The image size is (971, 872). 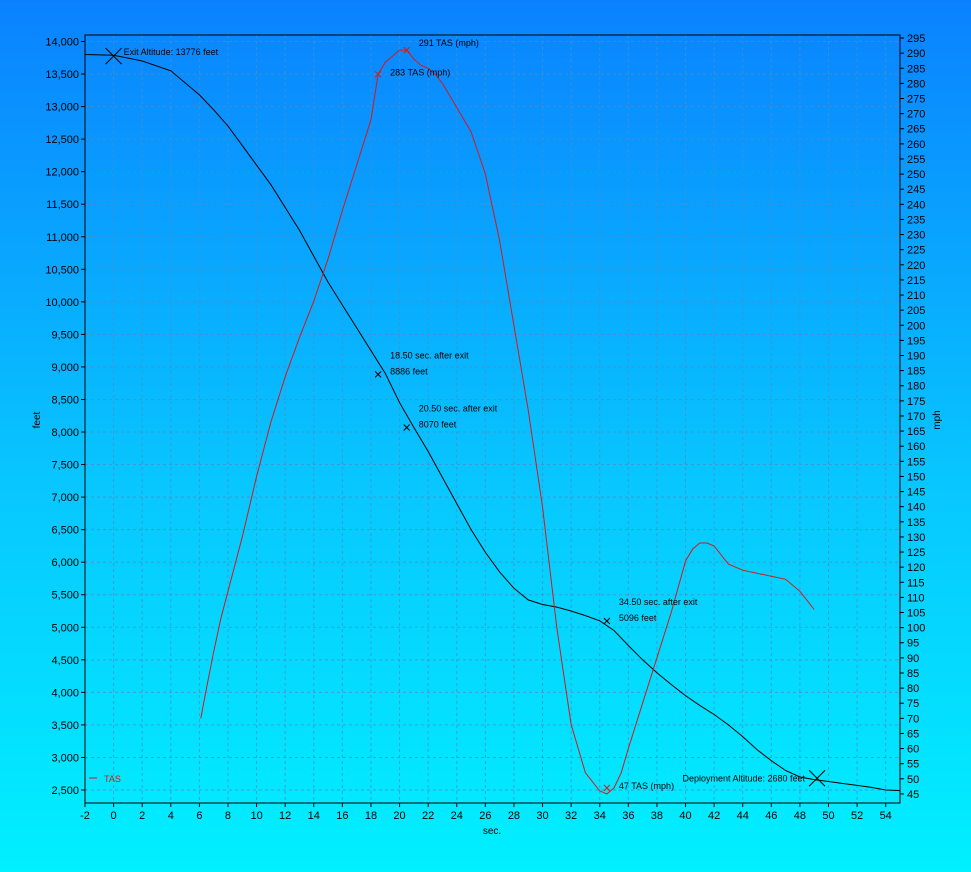 I want to click on y-left-tick-label: 10,500, so click(x=62, y=270).